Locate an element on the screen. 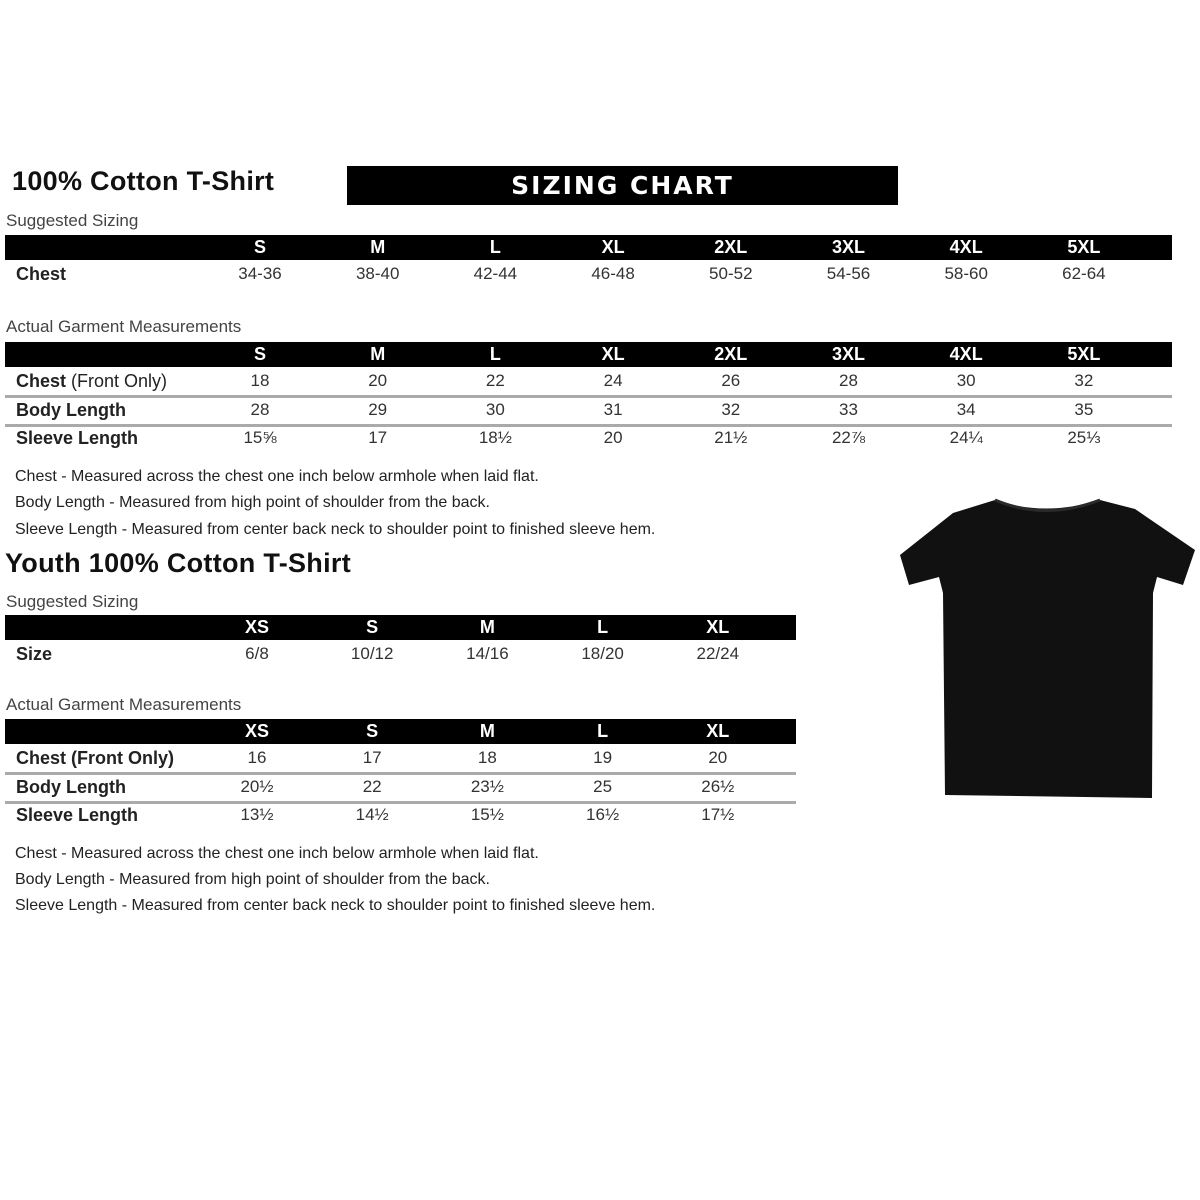 The width and height of the screenshot is (1200, 1200). table-cell: 58-60 is located at coordinates (966, 273).